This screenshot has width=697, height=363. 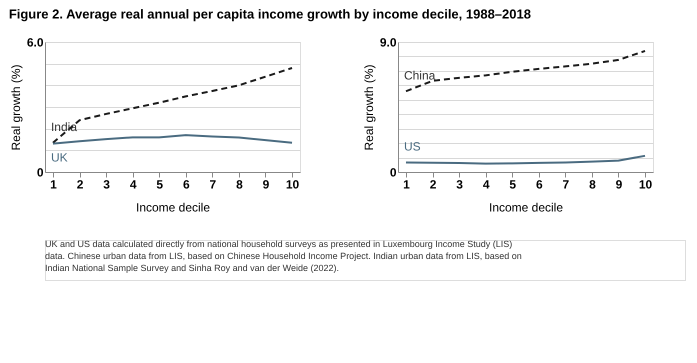 What do you see at coordinates (59, 157) in the screenshot?
I see `series-label: UK` at bounding box center [59, 157].